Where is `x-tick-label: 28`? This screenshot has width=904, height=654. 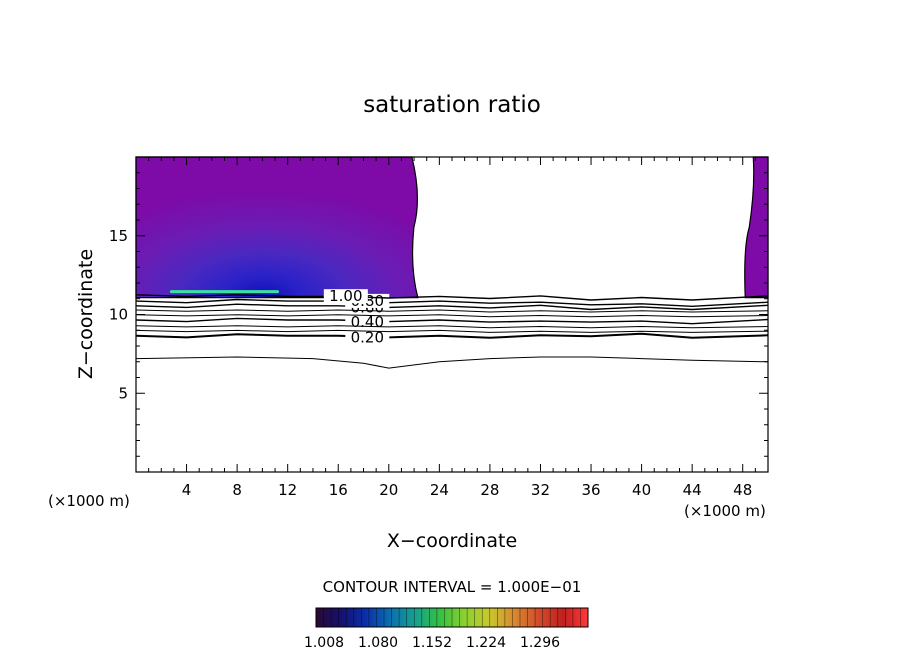
x-tick-label: 28 is located at coordinates (489, 490).